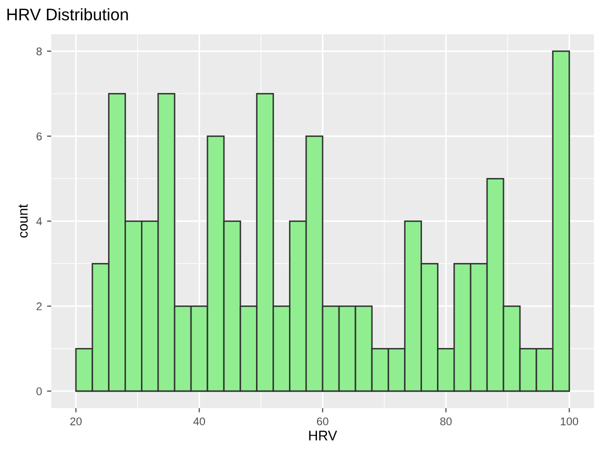 The image size is (603, 456). I want to click on x-tick-label: 40, so click(199, 421).